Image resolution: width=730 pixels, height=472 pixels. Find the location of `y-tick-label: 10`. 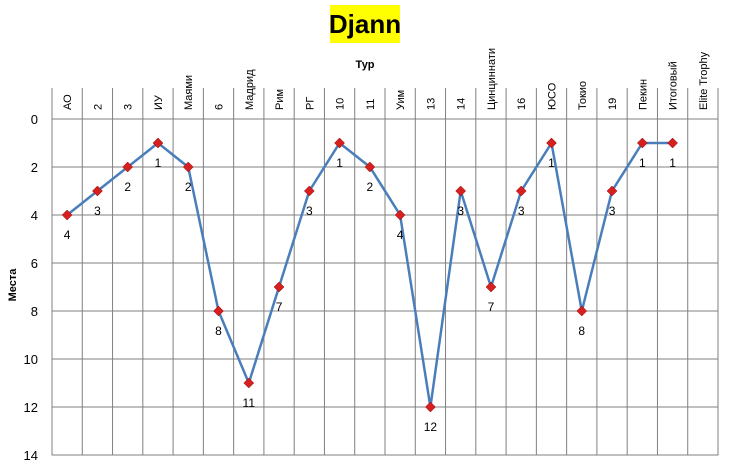

y-tick-label: 10 is located at coordinates (31, 359).